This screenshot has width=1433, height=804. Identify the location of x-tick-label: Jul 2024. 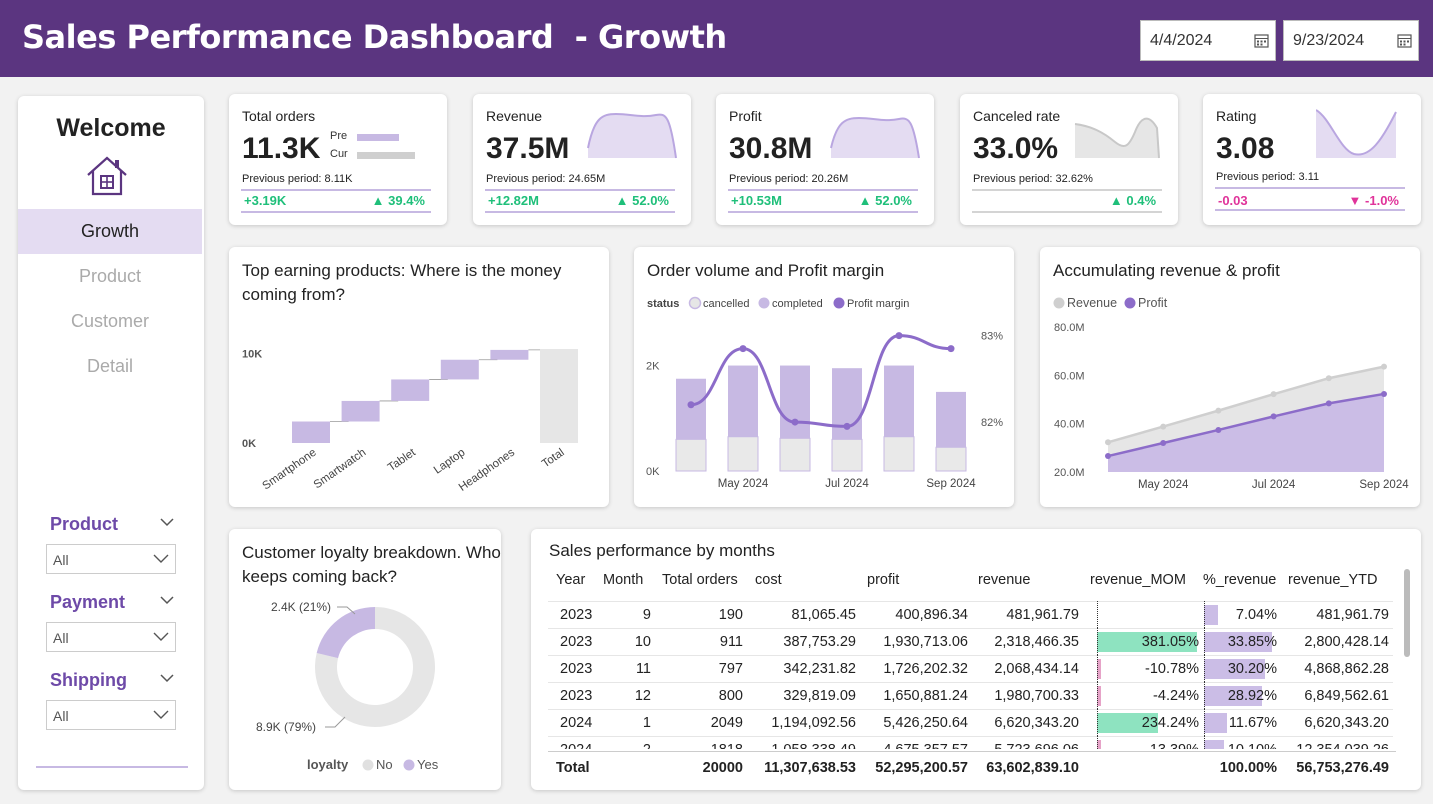
(1274, 485).